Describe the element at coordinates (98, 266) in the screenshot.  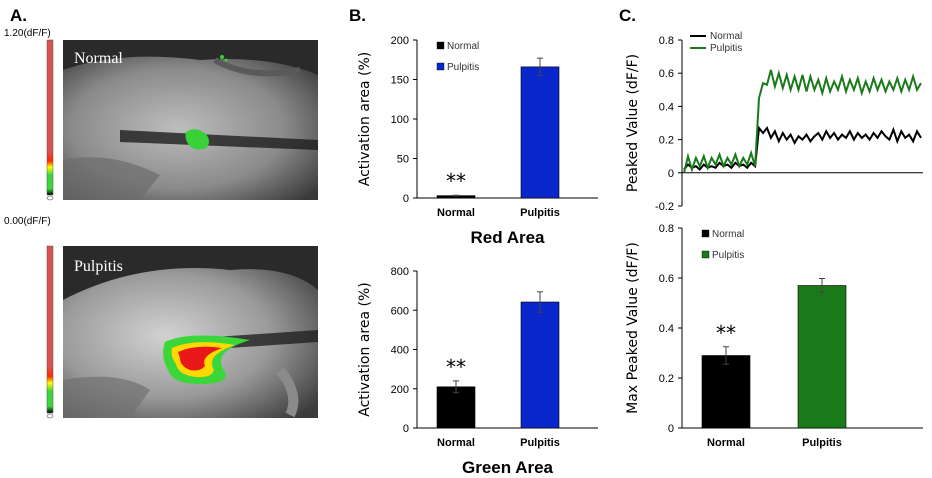
I see `image-label-pulpitis: Pulpitis` at that location.